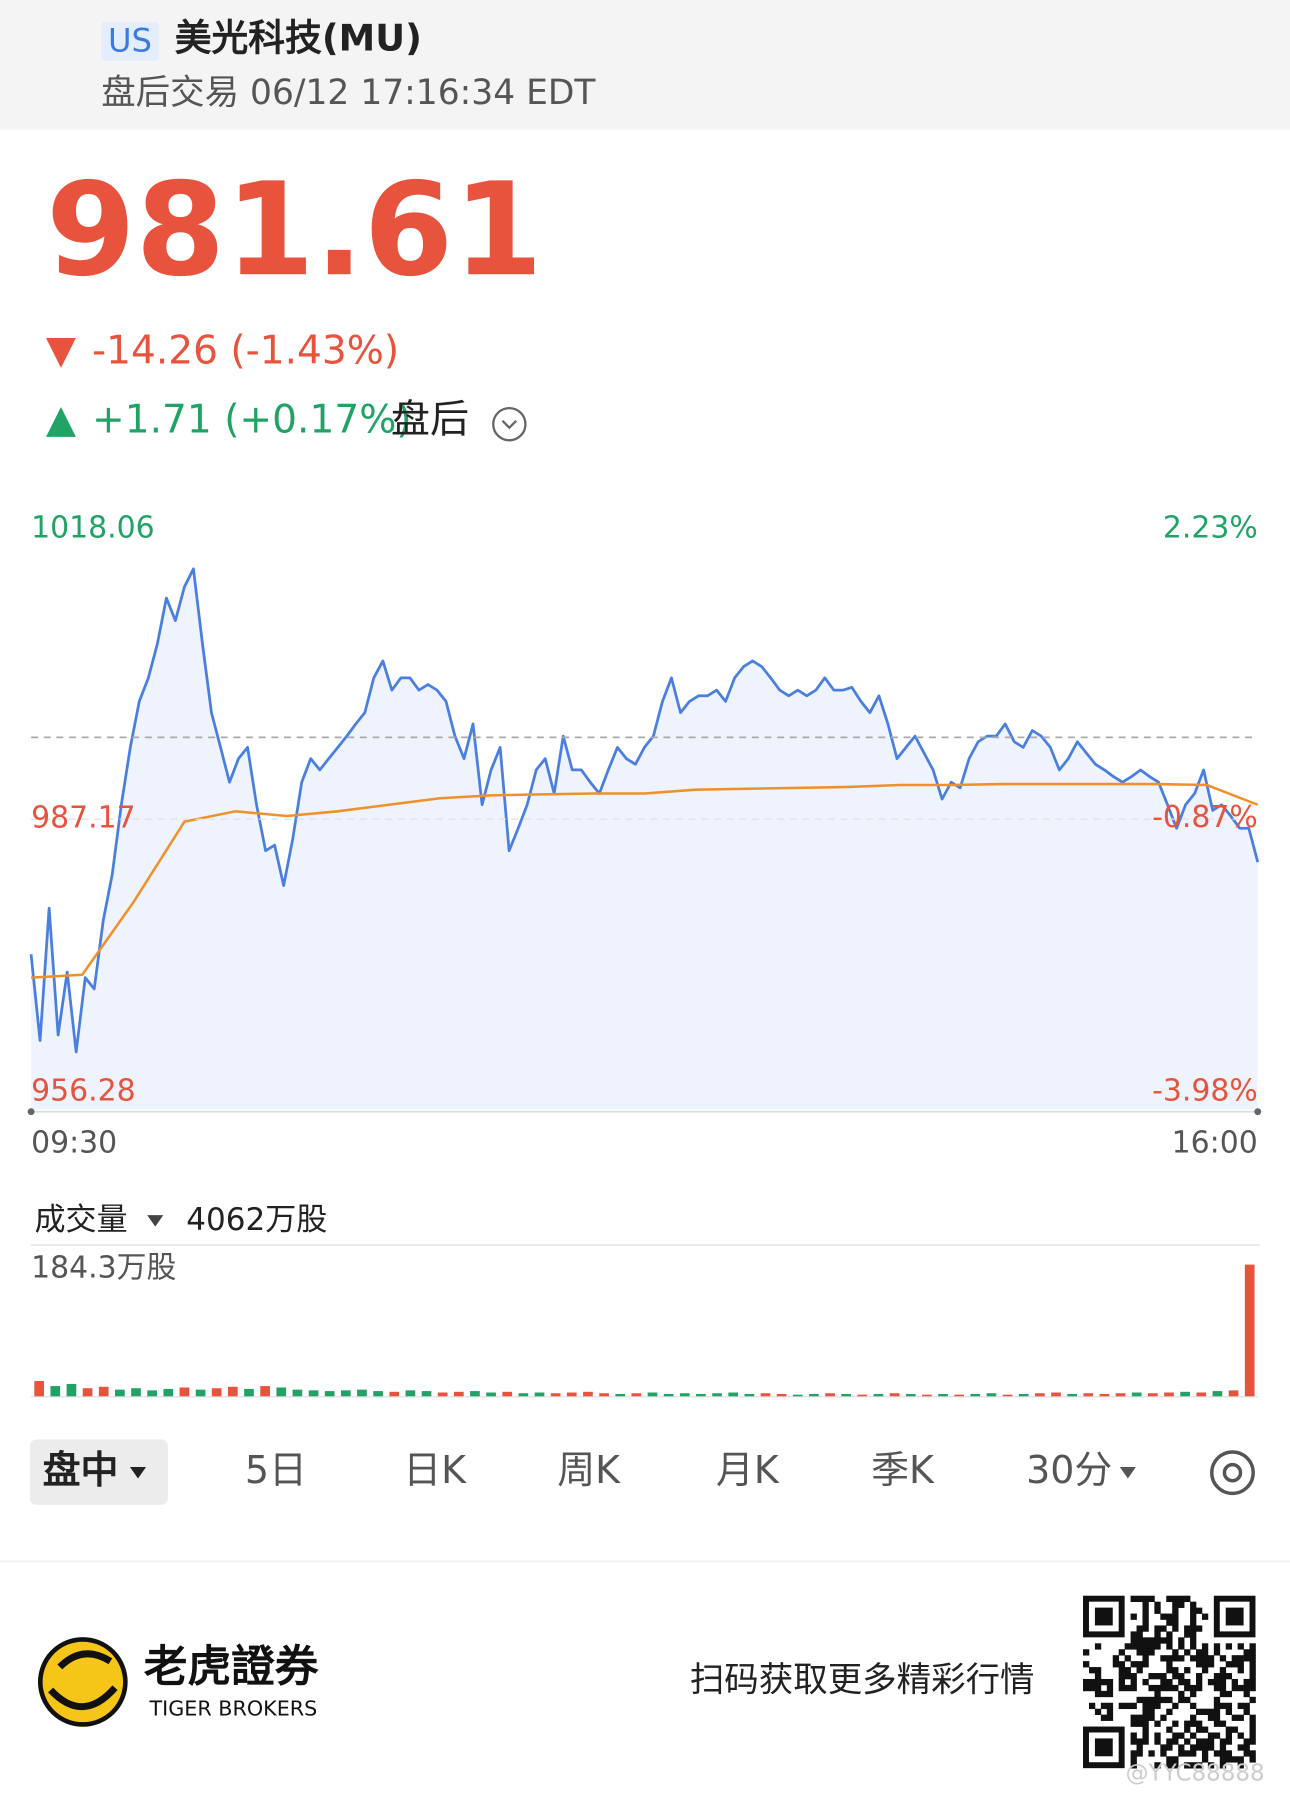 The width and height of the screenshot is (1290, 1803). I want to click on tab: 30分, so click(1069, 1470).